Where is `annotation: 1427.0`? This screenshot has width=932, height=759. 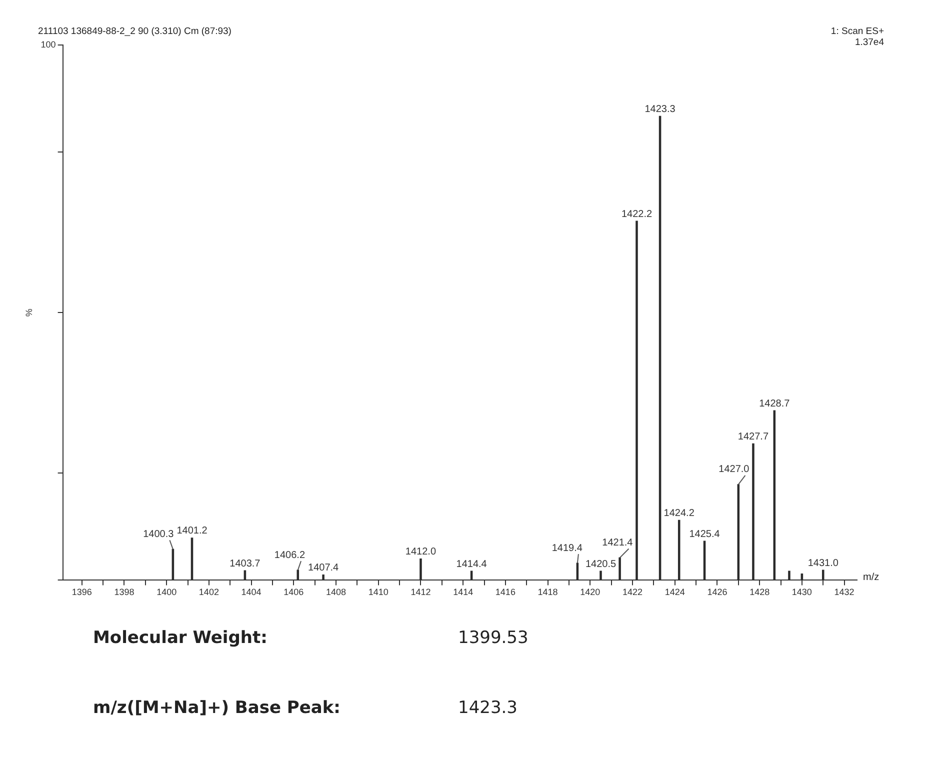
annotation: 1427.0 is located at coordinates (734, 470).